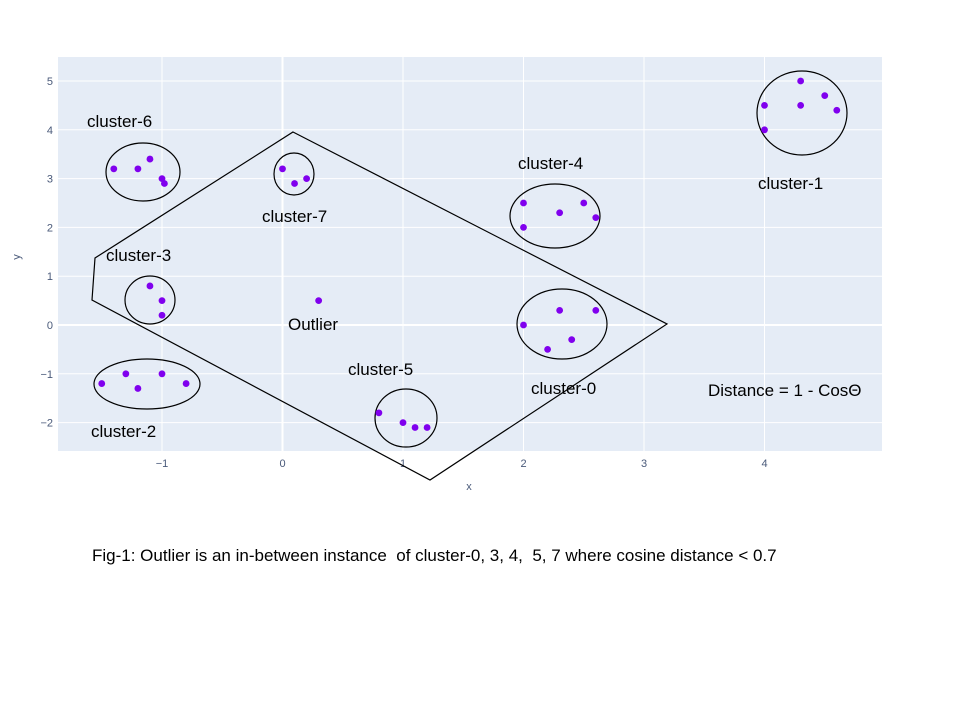  Describe the element at coordinates (563, 388) in the screenshot. I see `cluster-0-label: cluster-0` at that location.